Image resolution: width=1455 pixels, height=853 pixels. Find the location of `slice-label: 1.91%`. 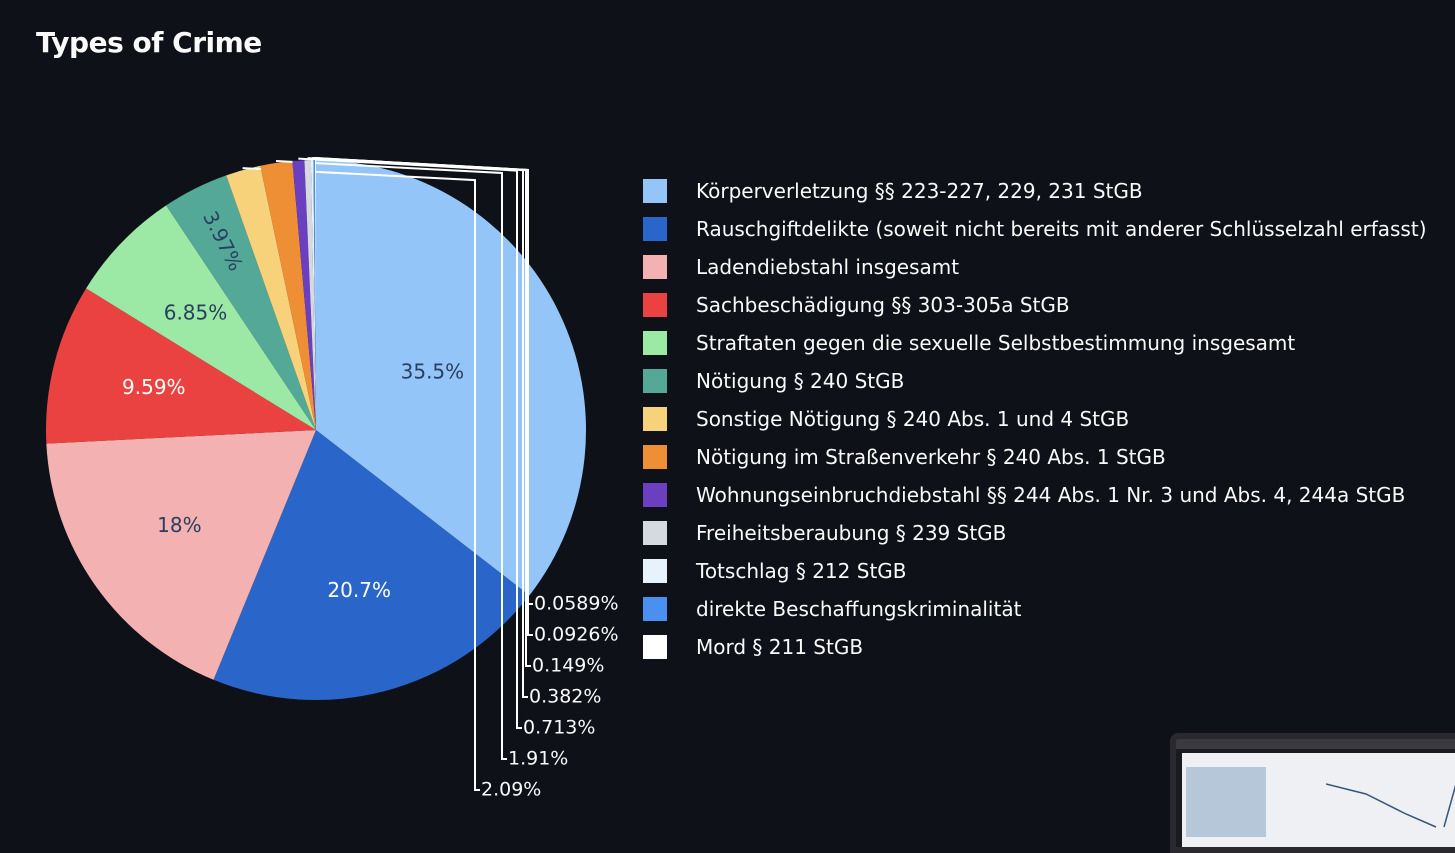

slice-label: 1.91% is located at coordinates (538, 759).